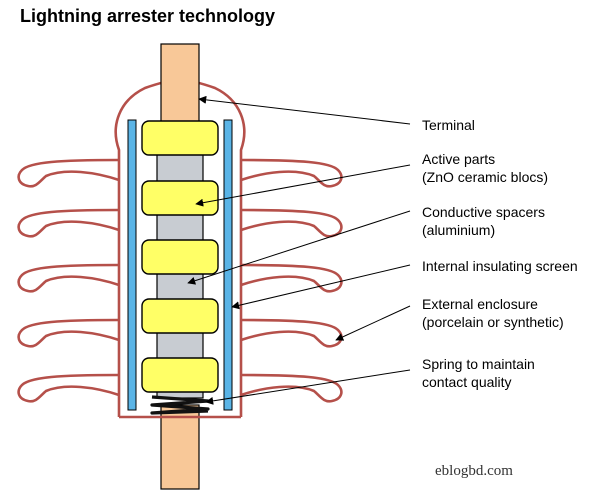  What do you see at coordinates (180, 405) in the screenshot?
I see `spring` at bounding box center [180, 405].